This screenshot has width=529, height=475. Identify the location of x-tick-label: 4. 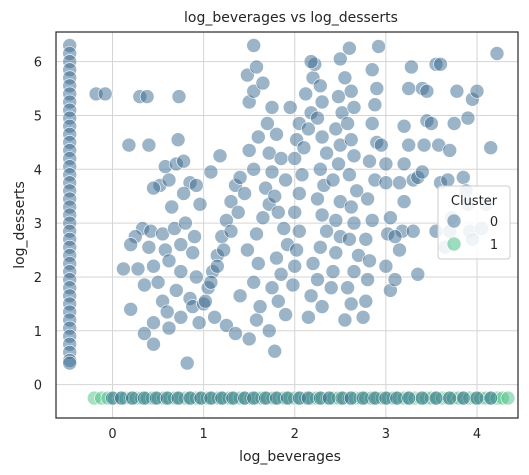
(477, 434).